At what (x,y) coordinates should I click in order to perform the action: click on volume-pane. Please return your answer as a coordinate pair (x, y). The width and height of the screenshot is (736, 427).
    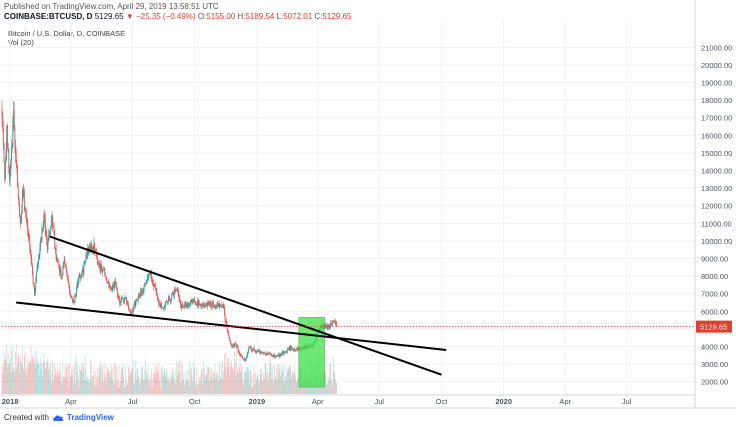
    Looking at the image, I should click on (169, 369).